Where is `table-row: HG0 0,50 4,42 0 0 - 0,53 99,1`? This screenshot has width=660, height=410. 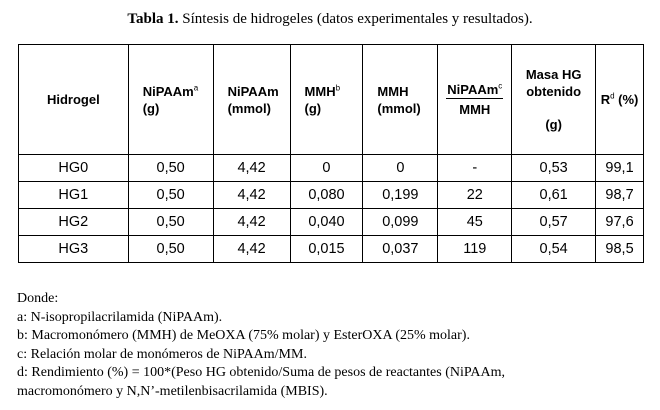 table-row: HG0 0,50 4,42 0 0 - 0,53 99,1 is located at coordinates (331, 168).